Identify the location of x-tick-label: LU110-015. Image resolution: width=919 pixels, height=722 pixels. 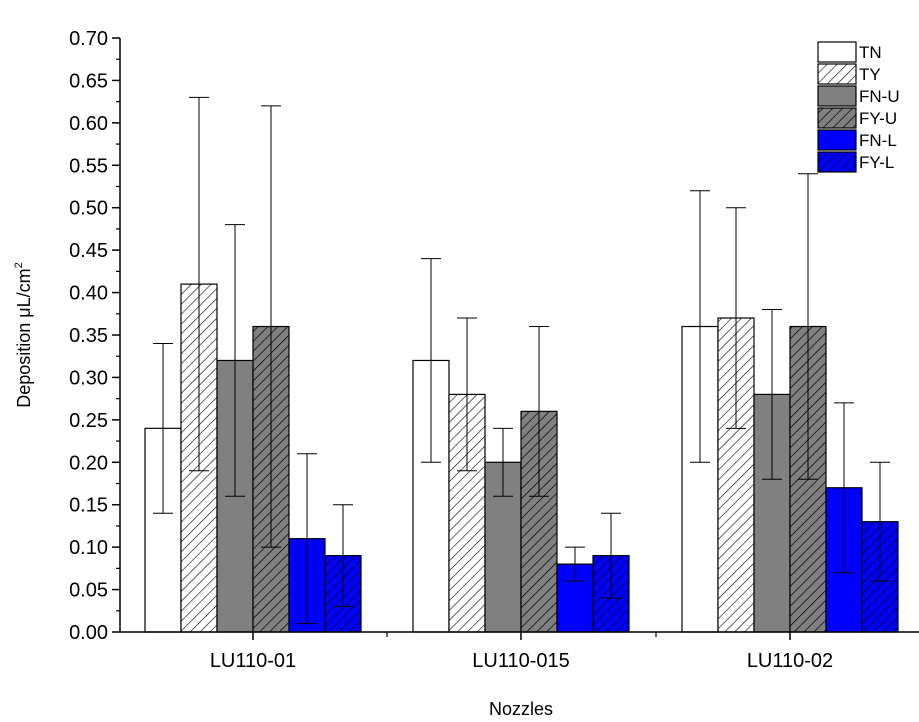
(520, 661).